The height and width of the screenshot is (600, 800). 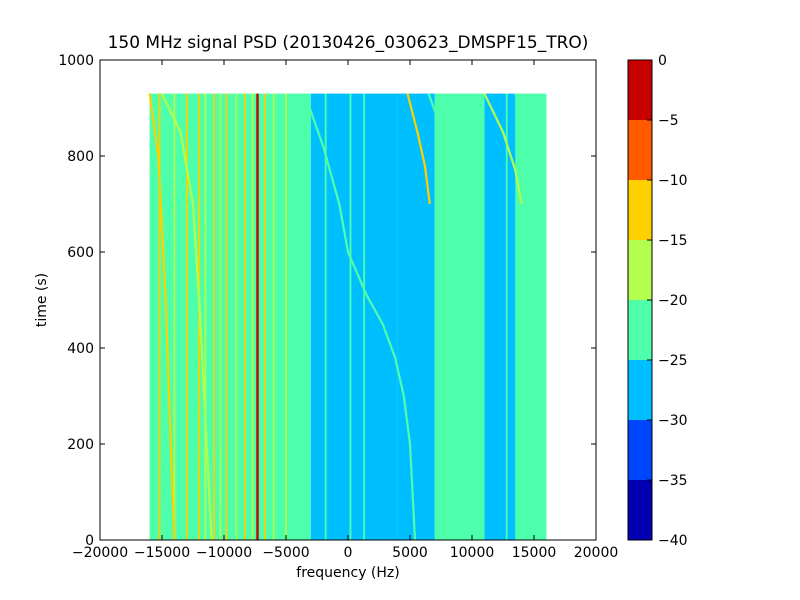 I want to click on colorbar-tick-label: −15, so click(x=673, y=241).